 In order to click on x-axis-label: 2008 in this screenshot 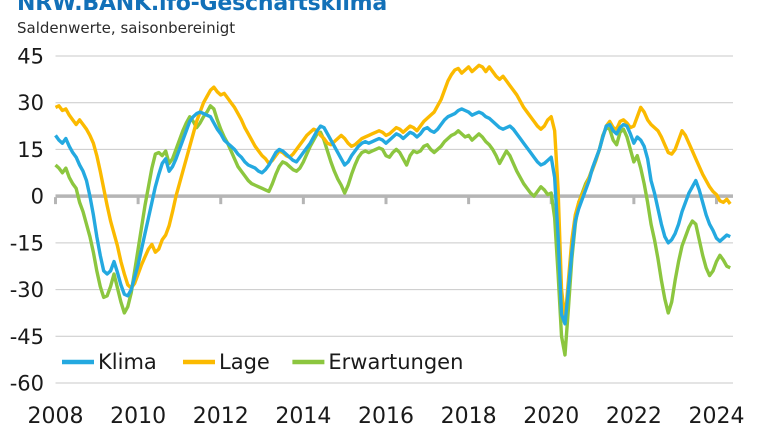, I will do `click(56, 416)`.